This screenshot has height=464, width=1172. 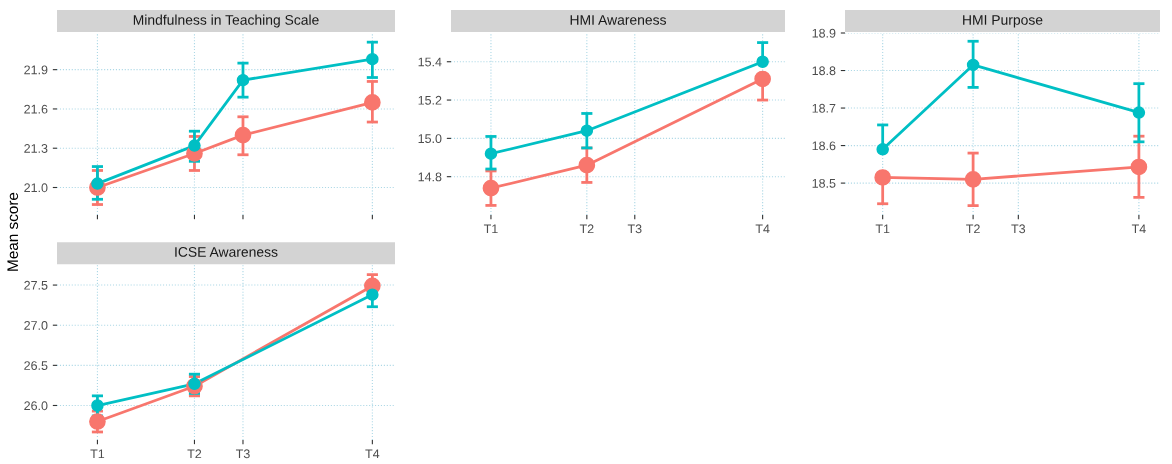 I want to click on y-tick-label: 27.0, so click(x=36, y=325).